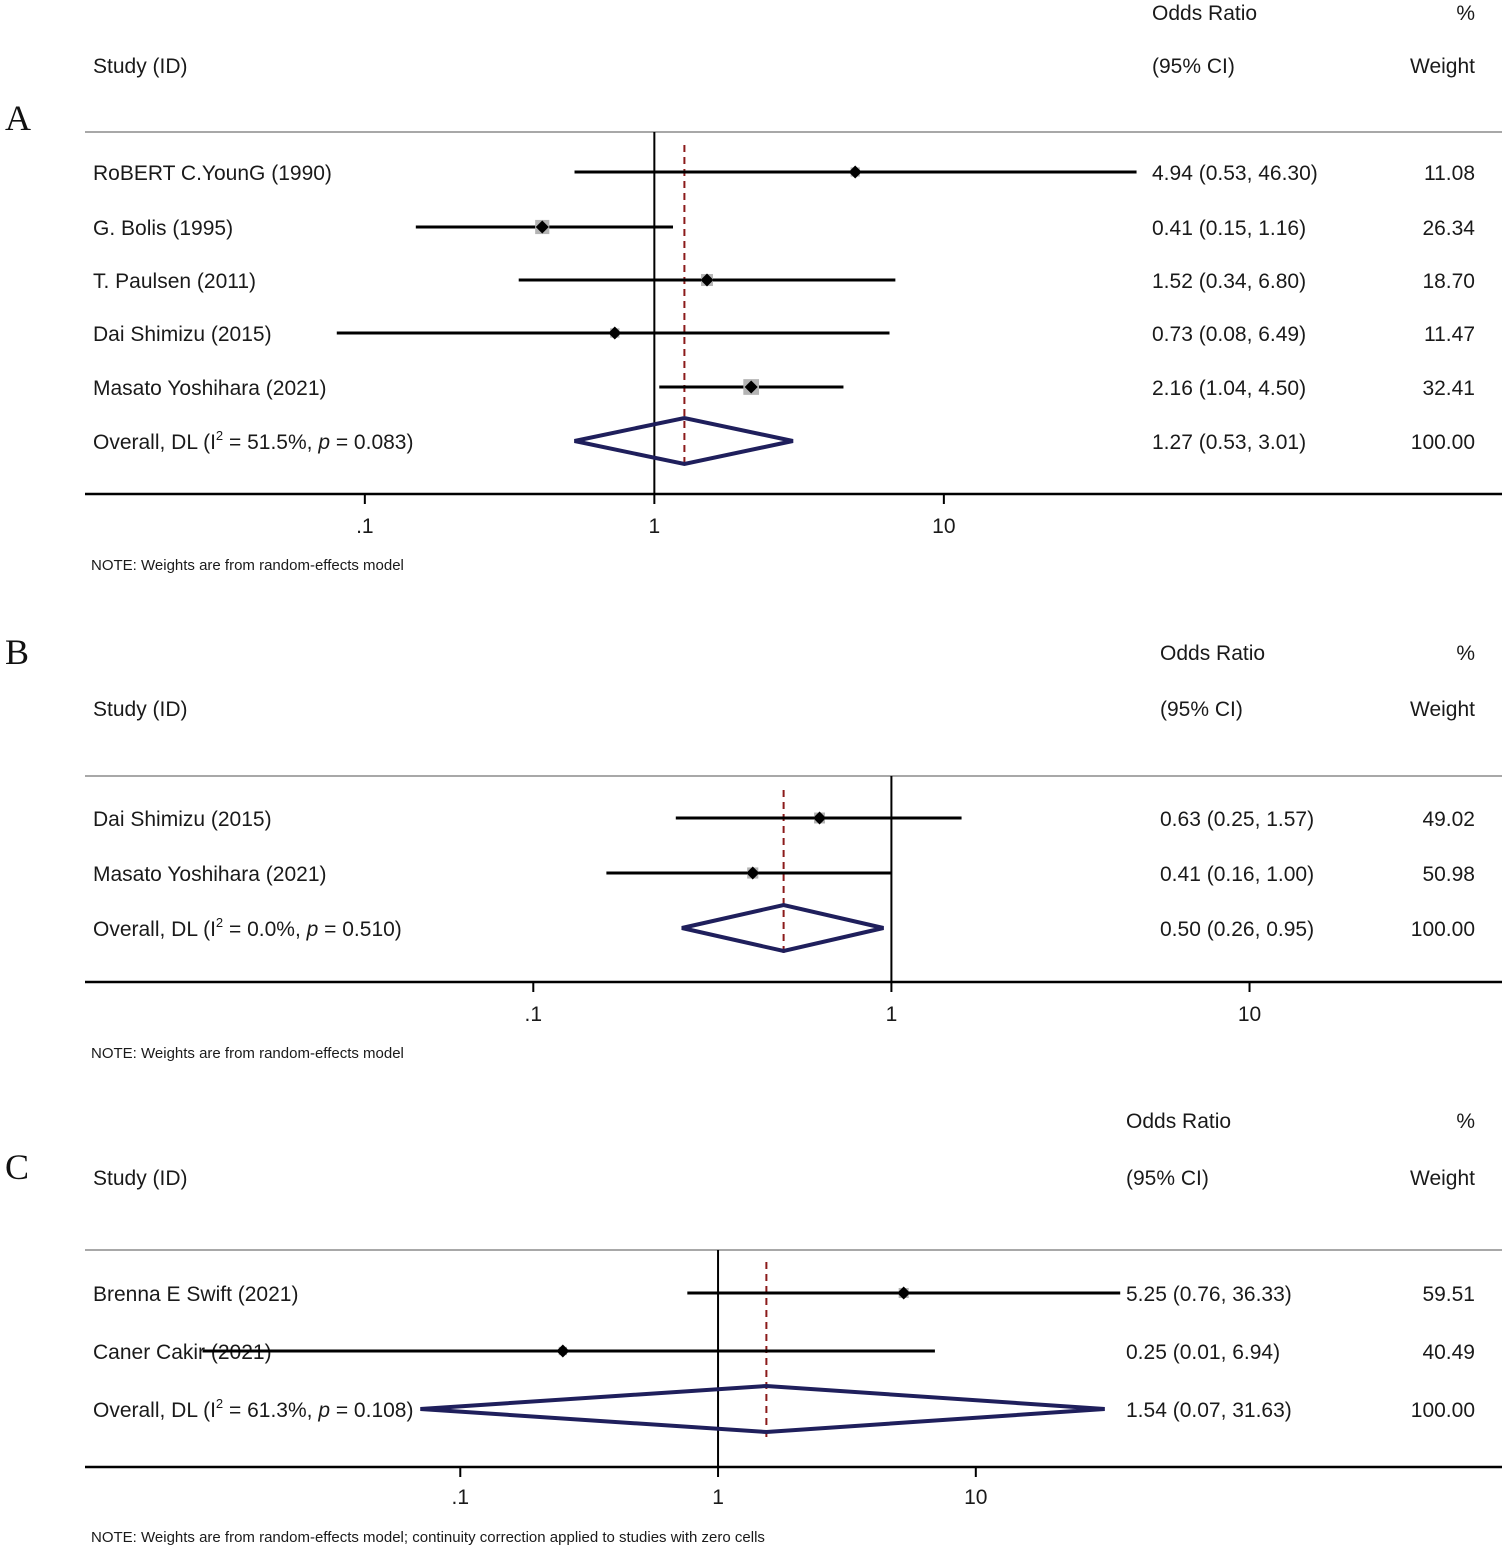  I want to click on ci-text: 1.52 (0.34, 6.80), so click(1229, 281).